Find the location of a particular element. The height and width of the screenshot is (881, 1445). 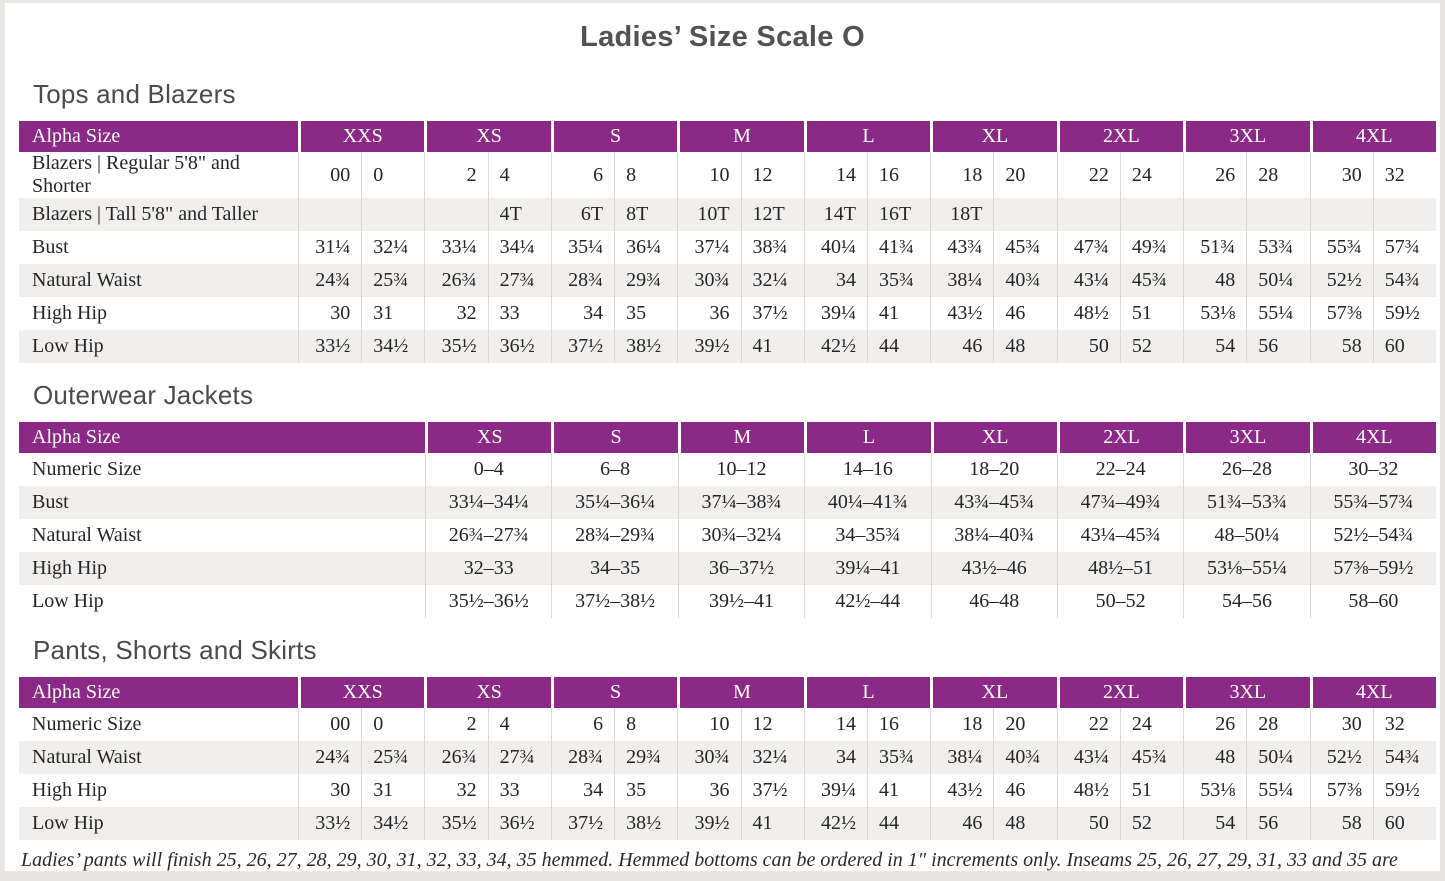

size-cell: 10 is located at coordinates (708, 724).